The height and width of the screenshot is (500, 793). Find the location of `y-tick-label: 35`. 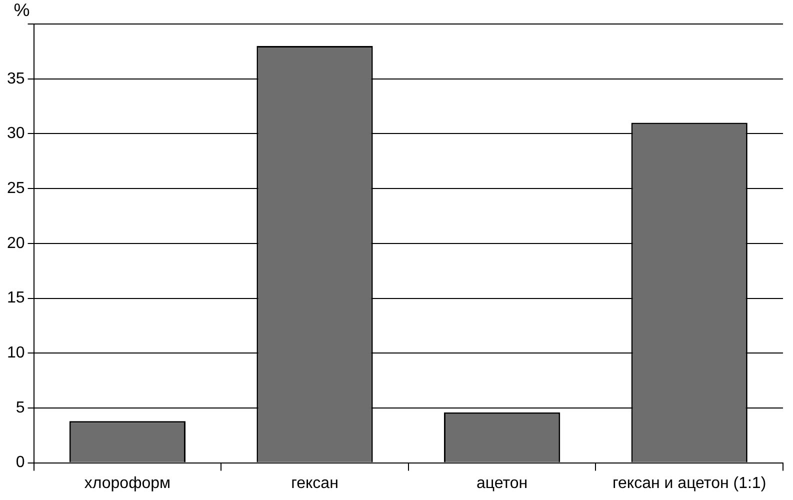

y-tick-label: 35 is located at coordinates (16, 79).